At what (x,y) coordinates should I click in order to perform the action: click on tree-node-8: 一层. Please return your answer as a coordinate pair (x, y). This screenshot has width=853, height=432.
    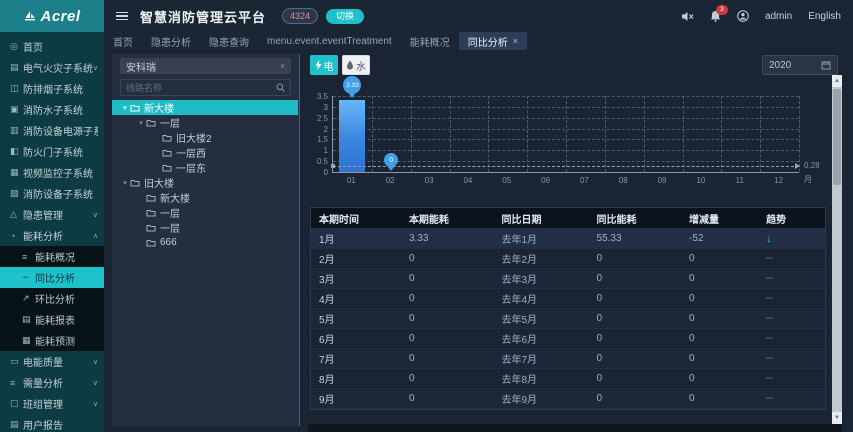
    Looking at the image, I should click on (205, 227).